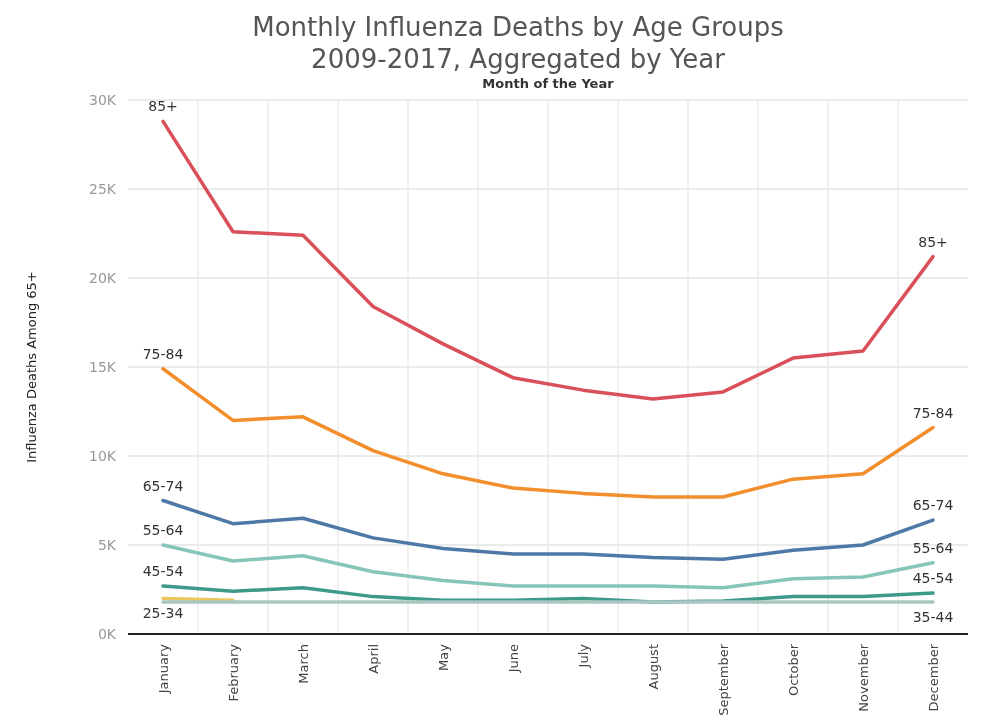  I want to click on series-label: 75-84, so click(163, 353).